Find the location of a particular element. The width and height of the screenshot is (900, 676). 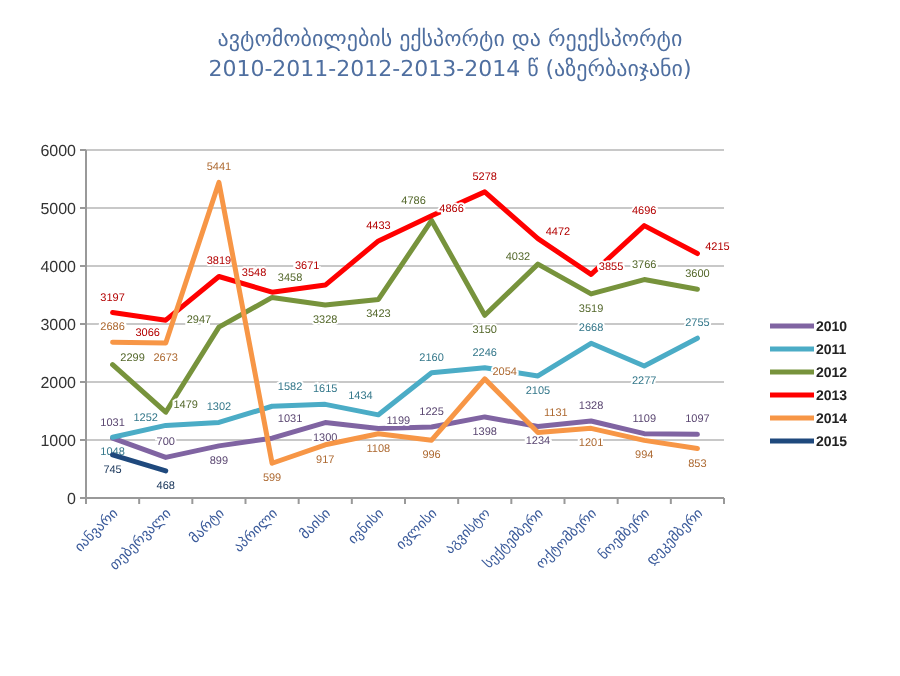

y-tick-label: 1000 is located at coordinates (59, 440).